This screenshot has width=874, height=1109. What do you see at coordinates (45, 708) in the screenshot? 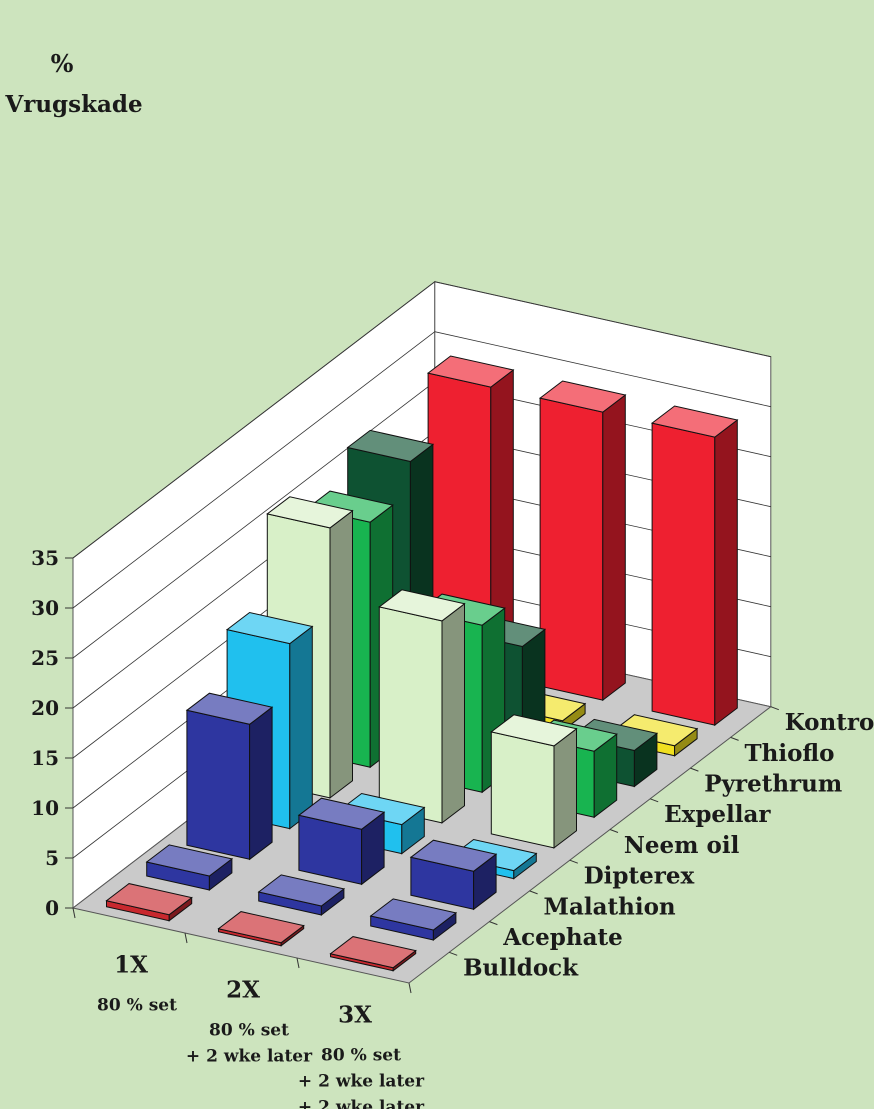
I see `y-tick-label: 20` at bounding box center [45, 708].